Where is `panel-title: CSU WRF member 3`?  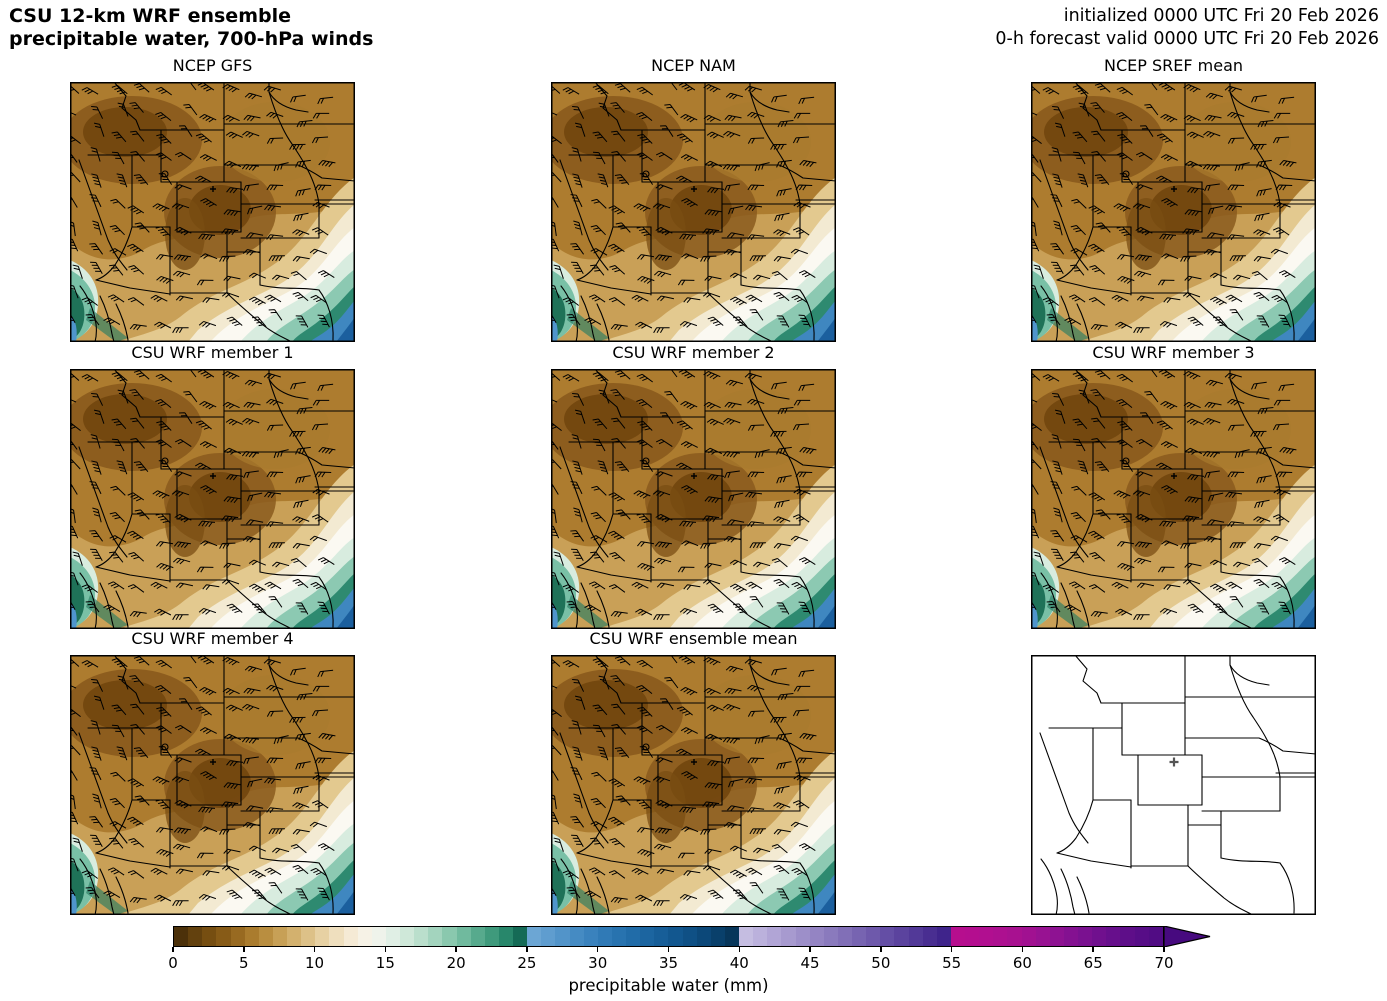
panel-title: CSU WRF member 3 is located at coordinates (1173, 352).